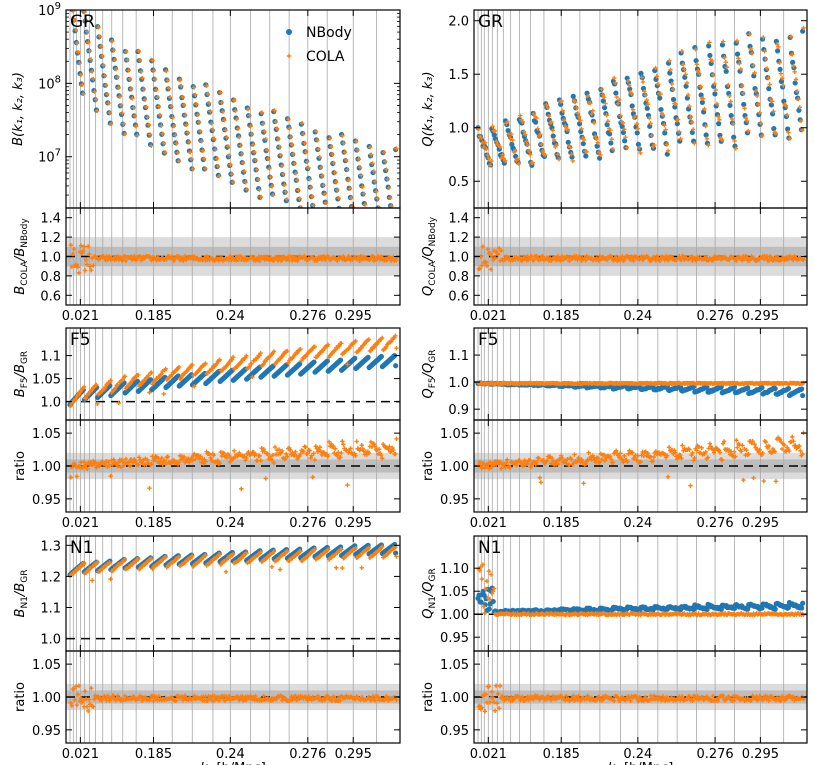  Describe the element at coordinates (714, 316) in the screenshot. I see `x-tick-label: 0.276` at that location.